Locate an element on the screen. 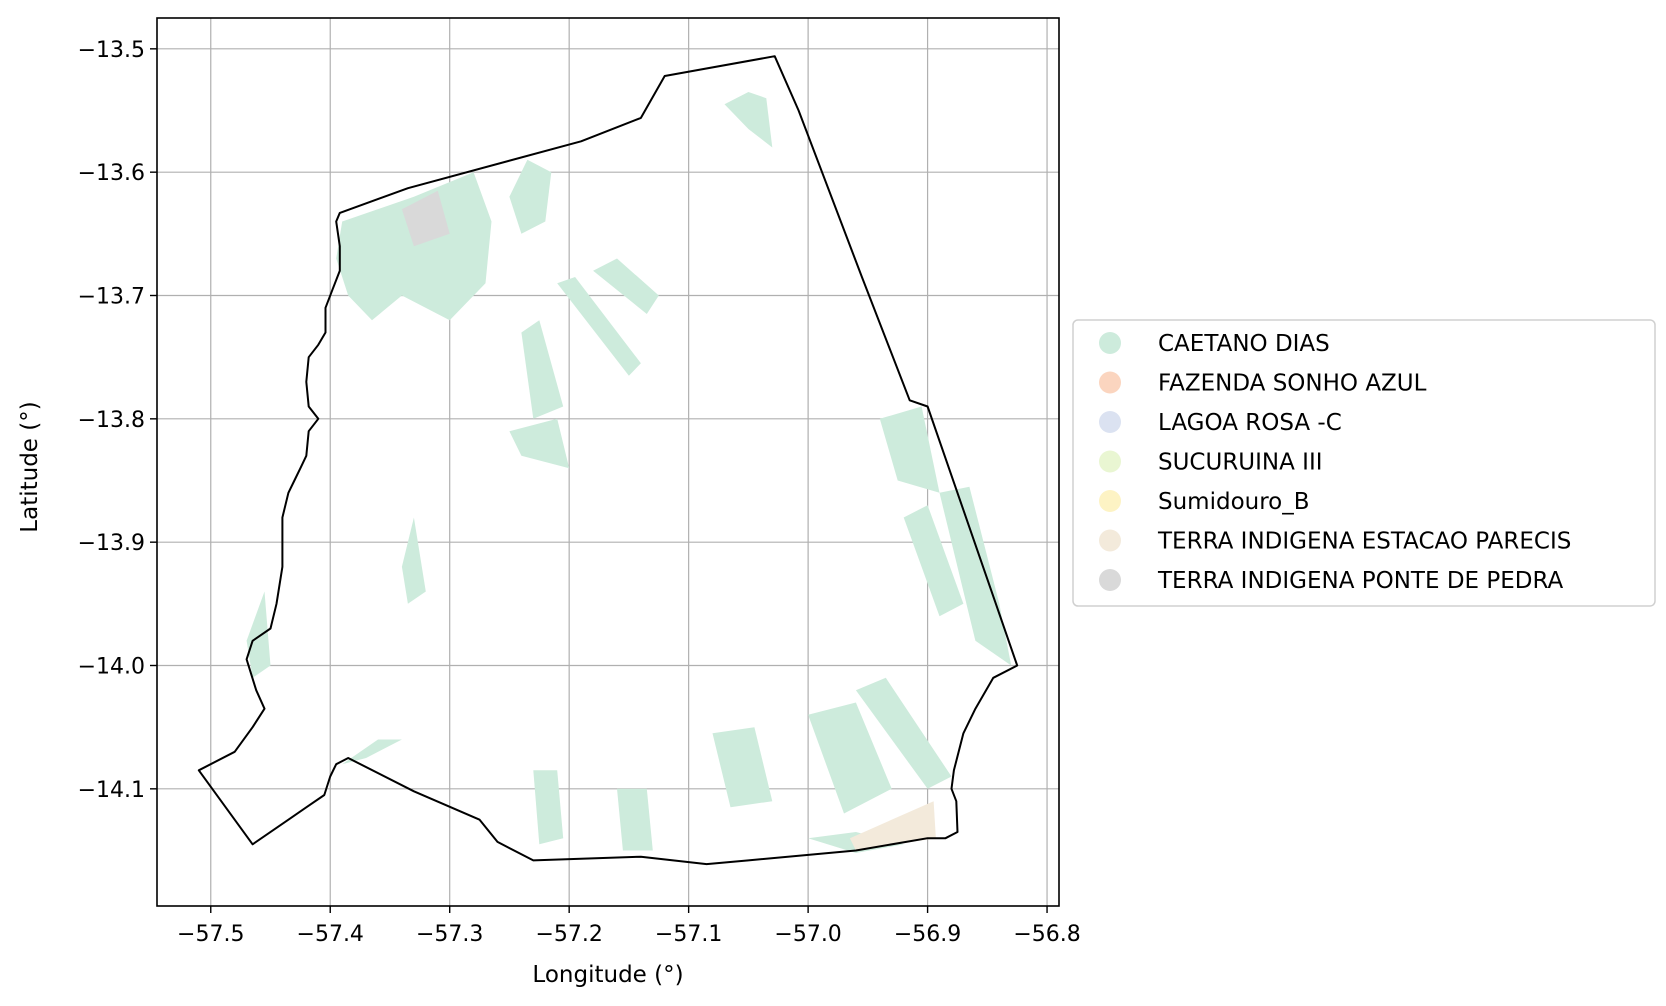 This screenshot has width=1666, height=1006. legend-box is located at coordinates (1364, 463).